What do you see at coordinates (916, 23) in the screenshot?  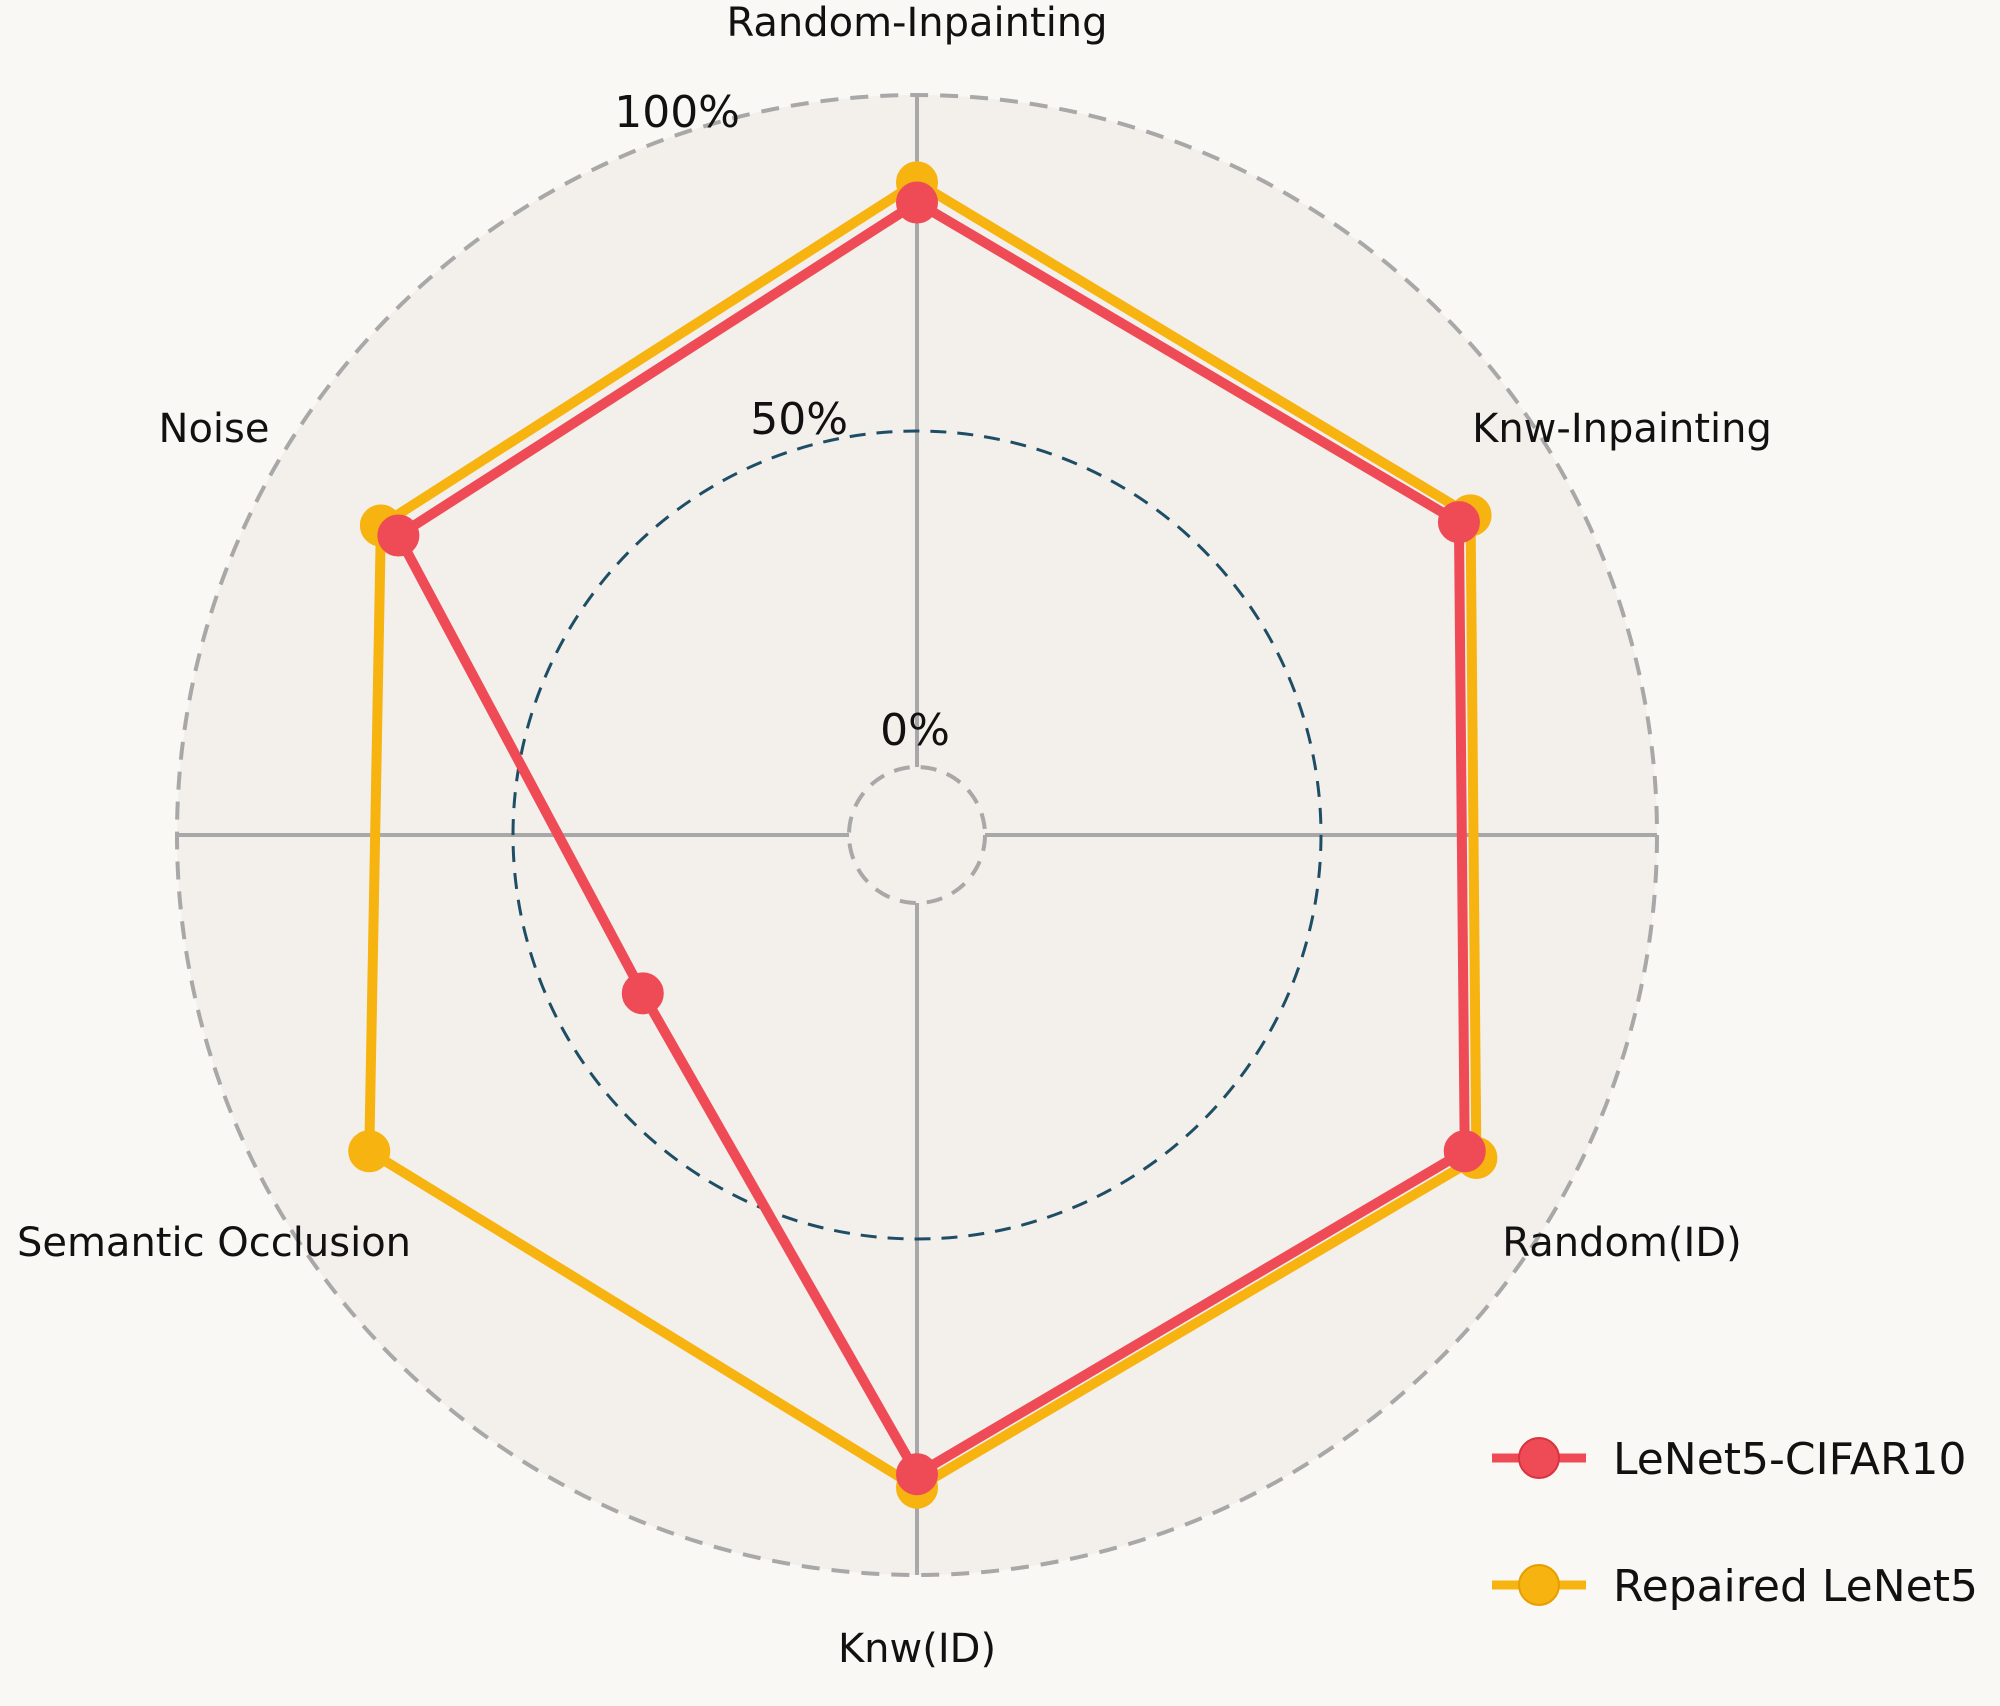 I see `axis-label-random-inpainting: Random-Inpainting` at bounding box center [916, 23].